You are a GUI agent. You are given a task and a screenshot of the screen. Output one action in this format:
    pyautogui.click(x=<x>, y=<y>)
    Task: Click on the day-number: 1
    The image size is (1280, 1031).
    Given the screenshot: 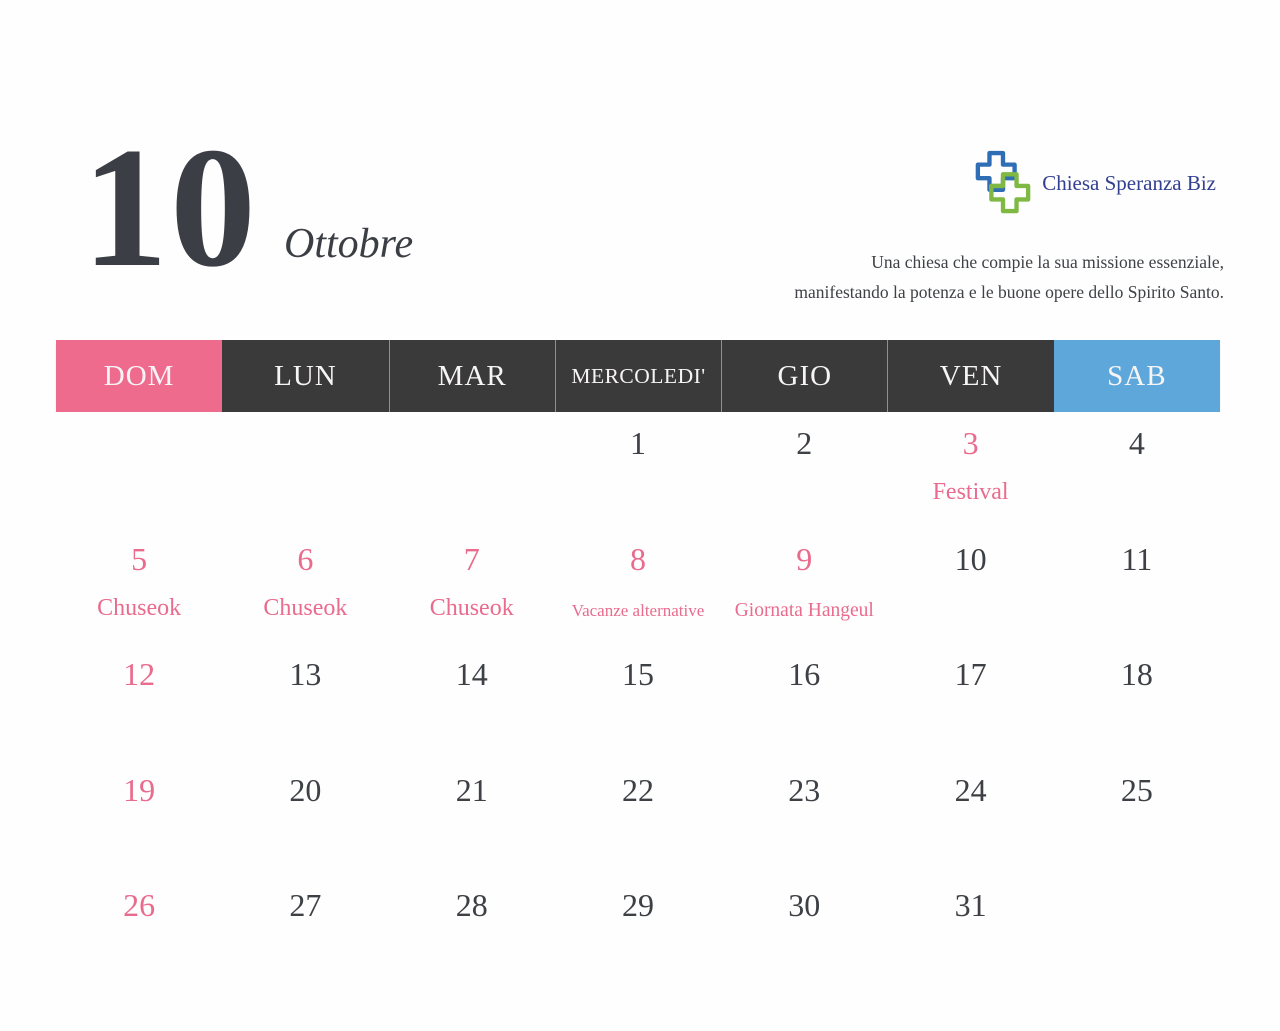 What is the action you would take?
    pyautogui.click(x=637, y=443)
    